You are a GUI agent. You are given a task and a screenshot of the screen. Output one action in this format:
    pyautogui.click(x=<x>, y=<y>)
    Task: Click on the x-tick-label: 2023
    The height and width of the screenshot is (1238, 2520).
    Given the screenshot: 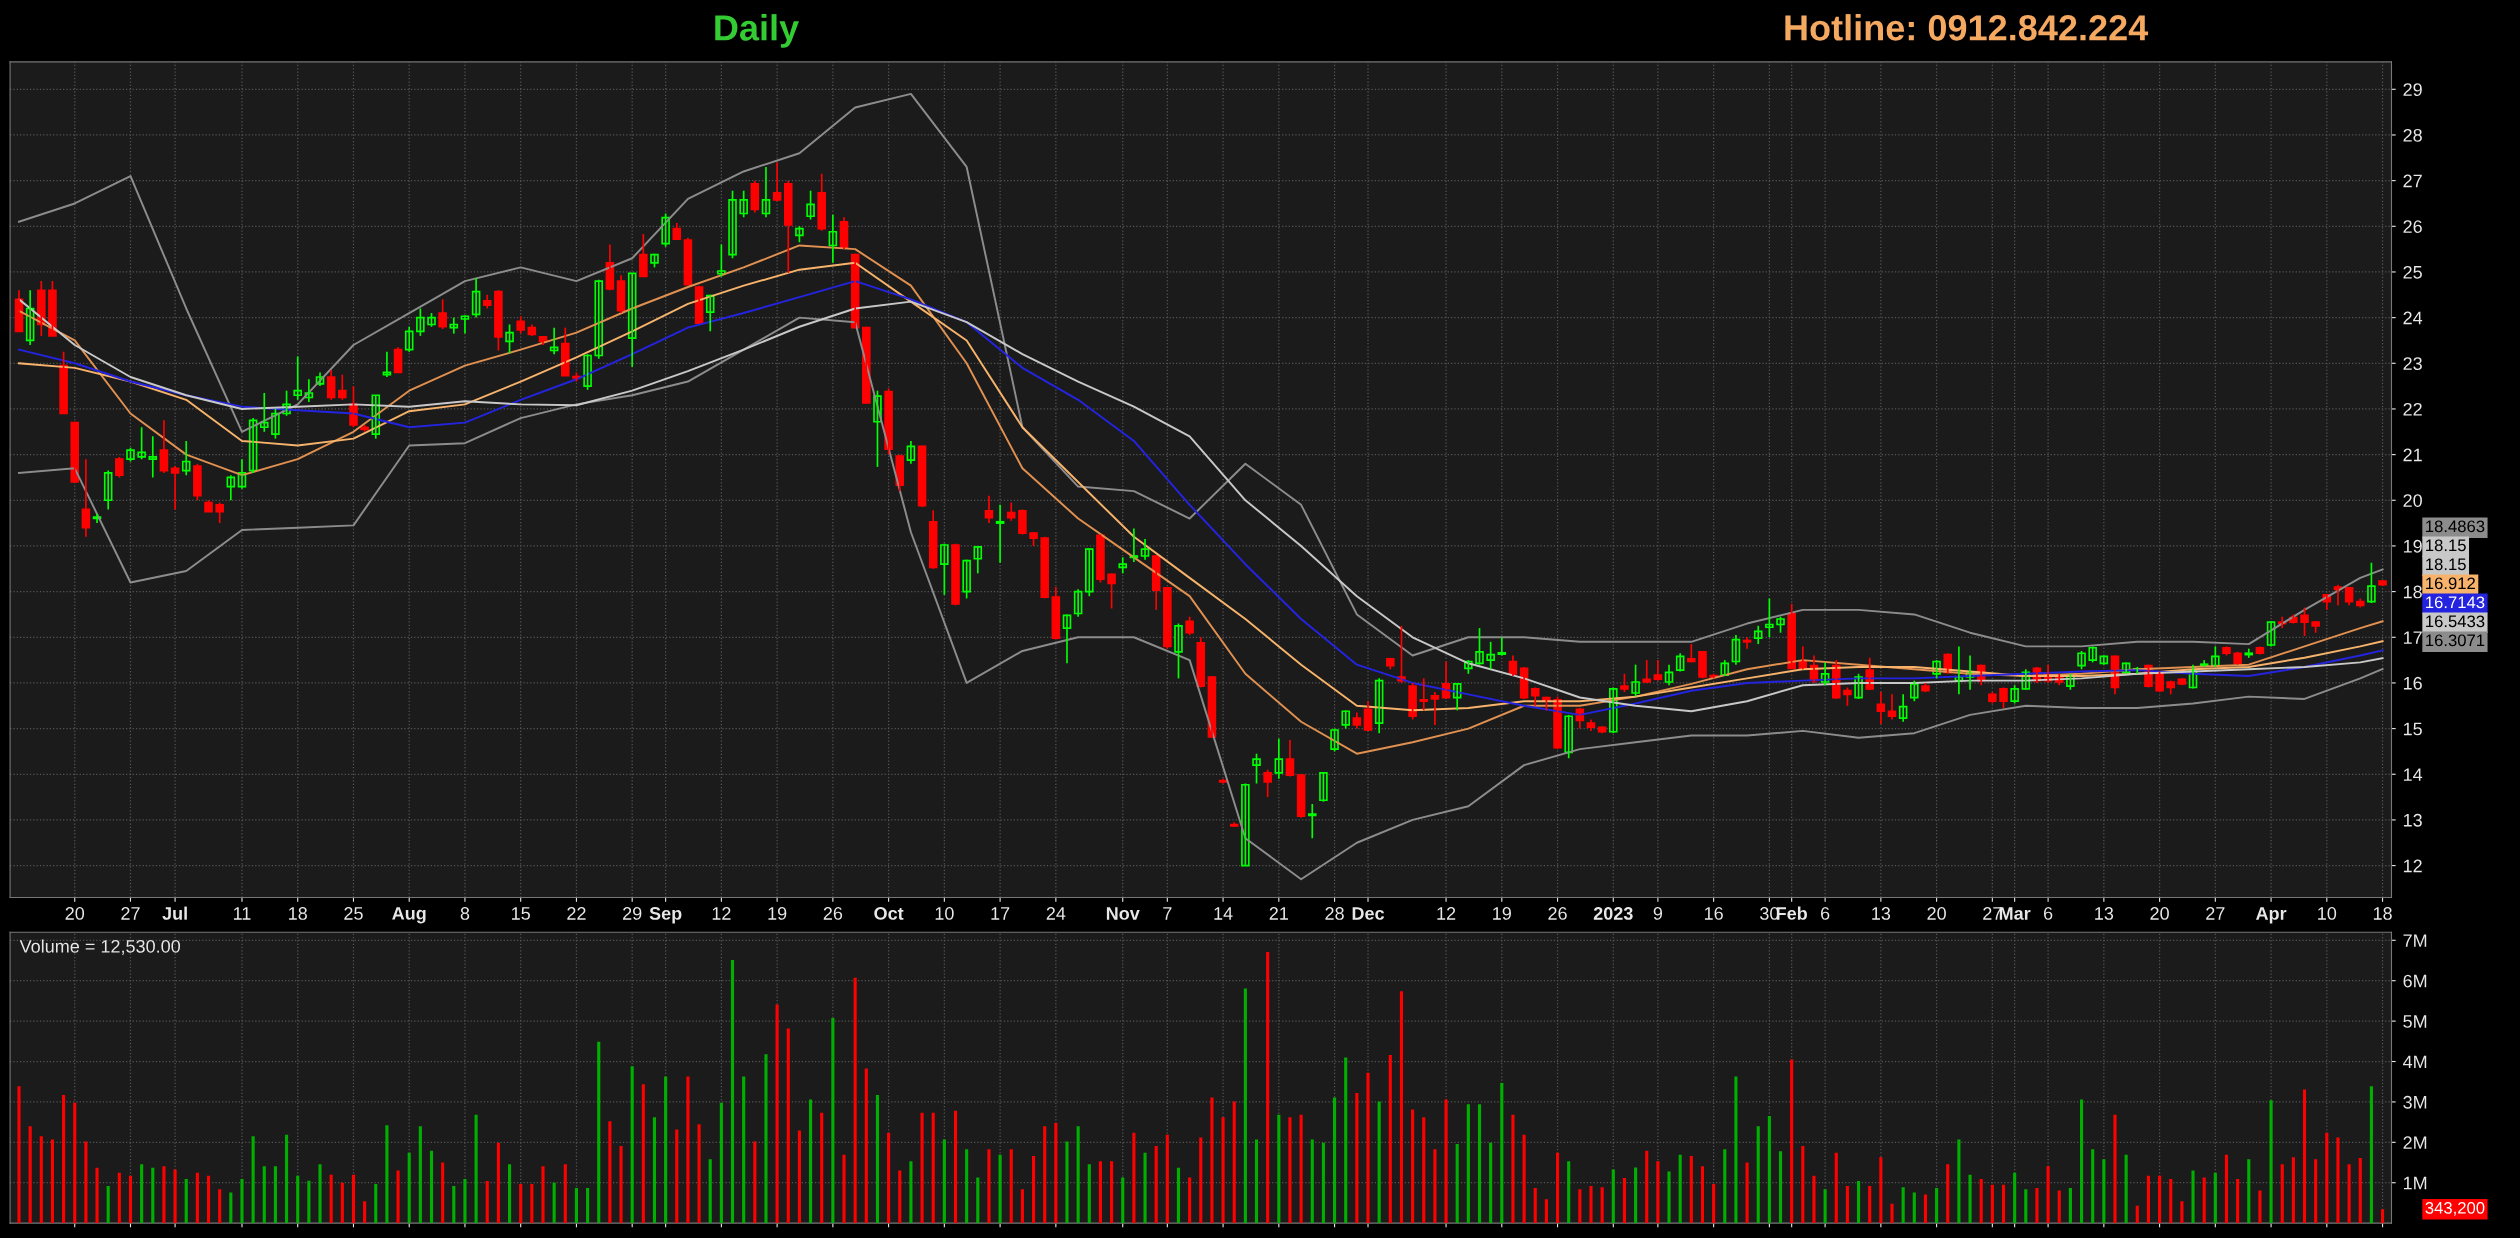 What is the action you would take?
    pyautogui.click(x=1613, y=913)
    